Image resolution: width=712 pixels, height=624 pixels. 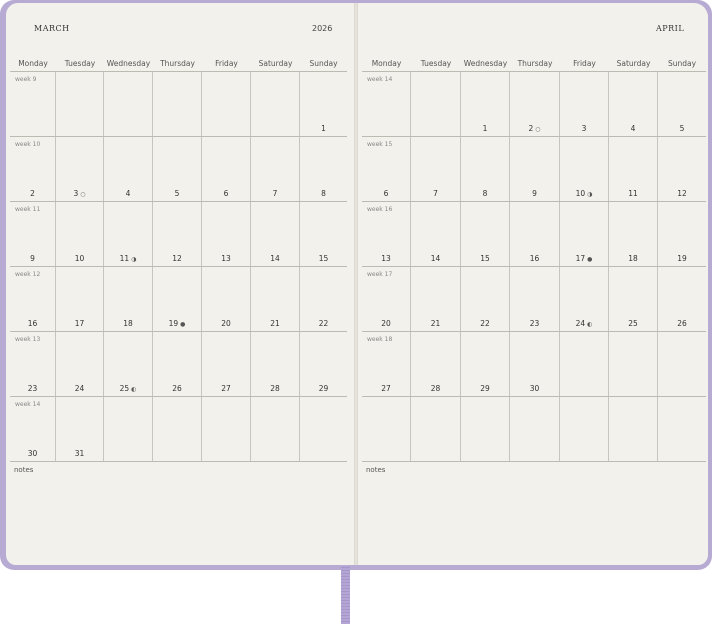 I want to click on day-number: 27, so click(x=386, y=388).